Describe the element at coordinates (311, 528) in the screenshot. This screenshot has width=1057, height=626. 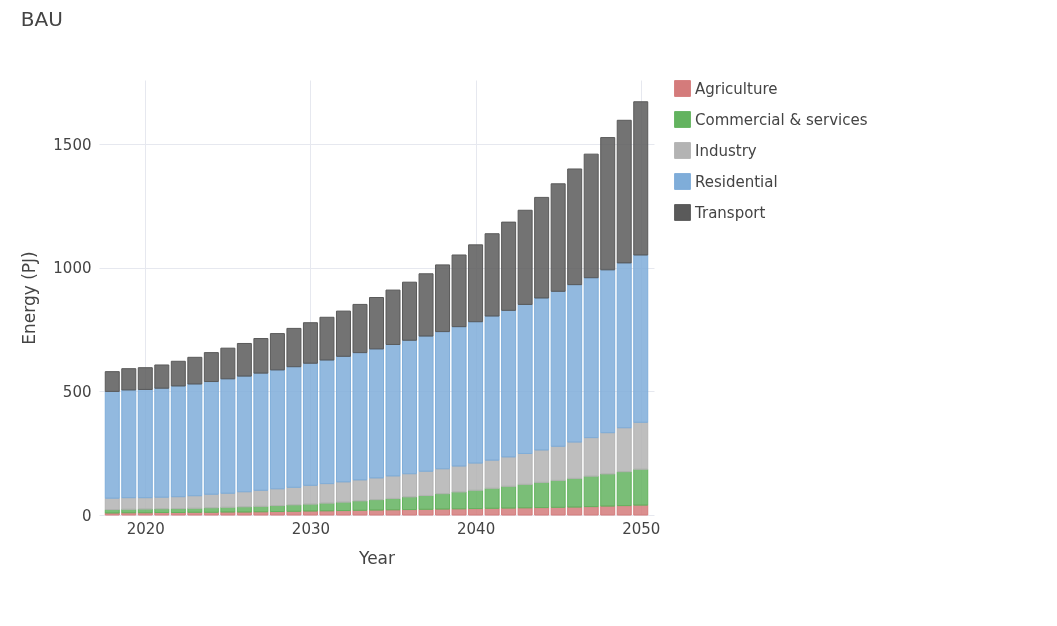
I see `x-tick-label: 2030` at that location.